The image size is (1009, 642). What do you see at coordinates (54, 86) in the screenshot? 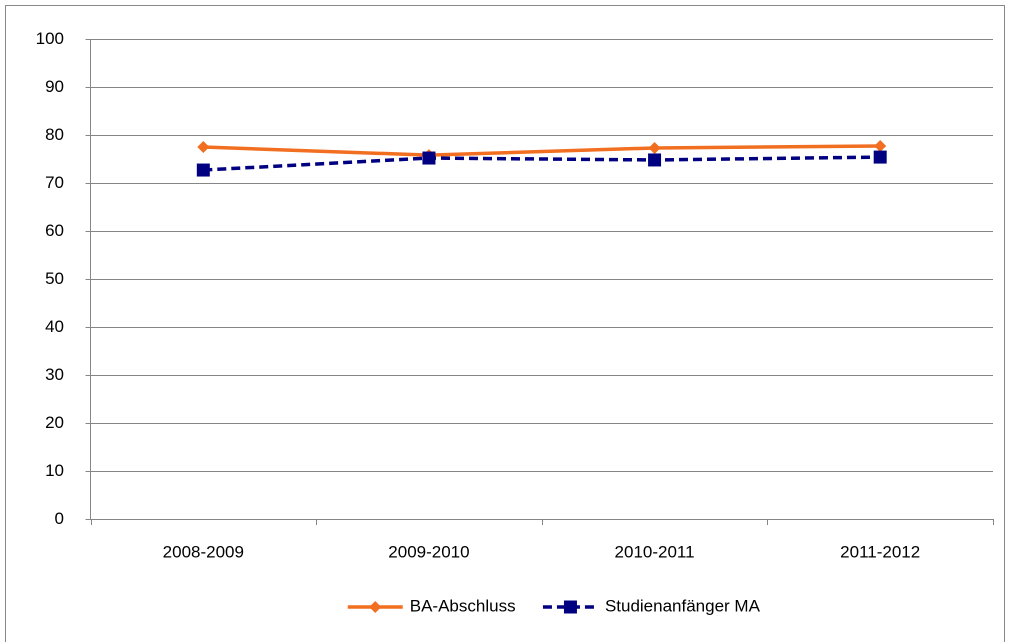
I see `y-tick-label: 90` at bounding box center [54, 86].